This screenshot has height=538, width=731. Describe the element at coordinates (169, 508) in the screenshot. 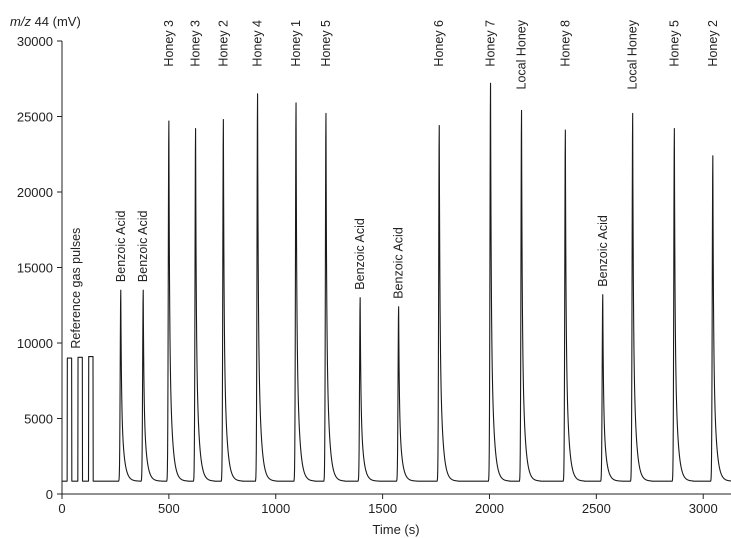

I see `x-tick-label: 500` at that location.